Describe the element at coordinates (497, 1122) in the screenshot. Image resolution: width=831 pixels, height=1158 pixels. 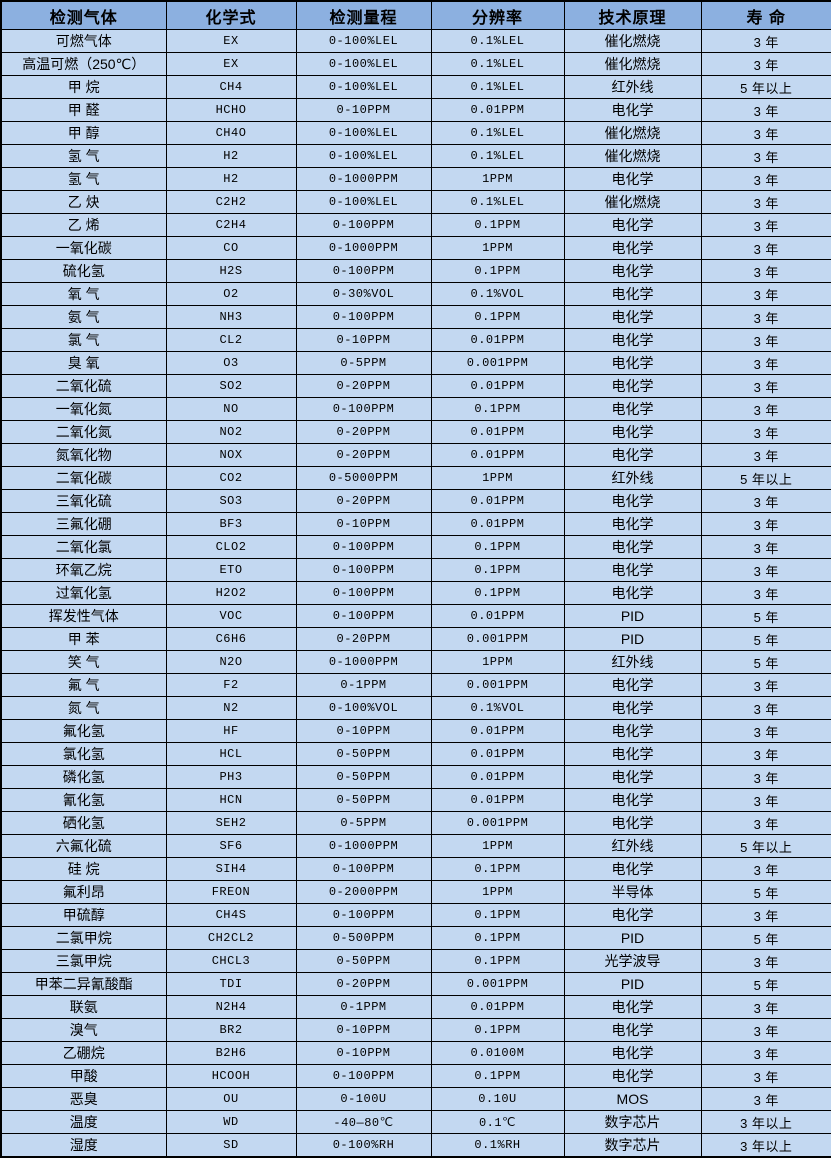
I see `cell-resolution: 0.1℃` at that location.